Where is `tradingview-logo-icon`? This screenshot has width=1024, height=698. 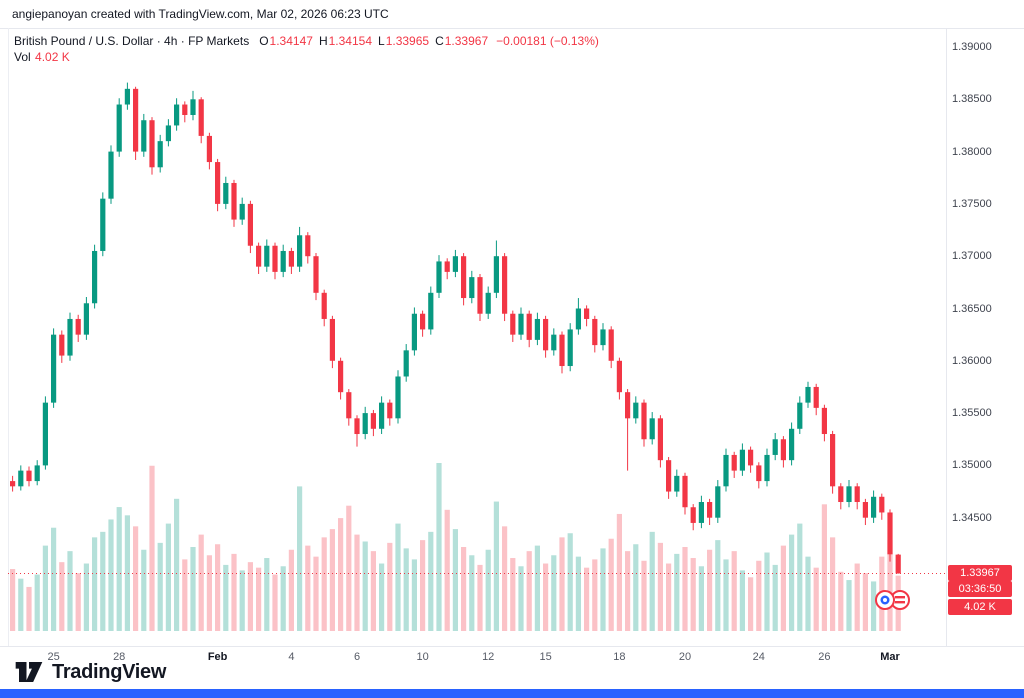
tradingview-logo-icon is located at coordinates (29, 672).